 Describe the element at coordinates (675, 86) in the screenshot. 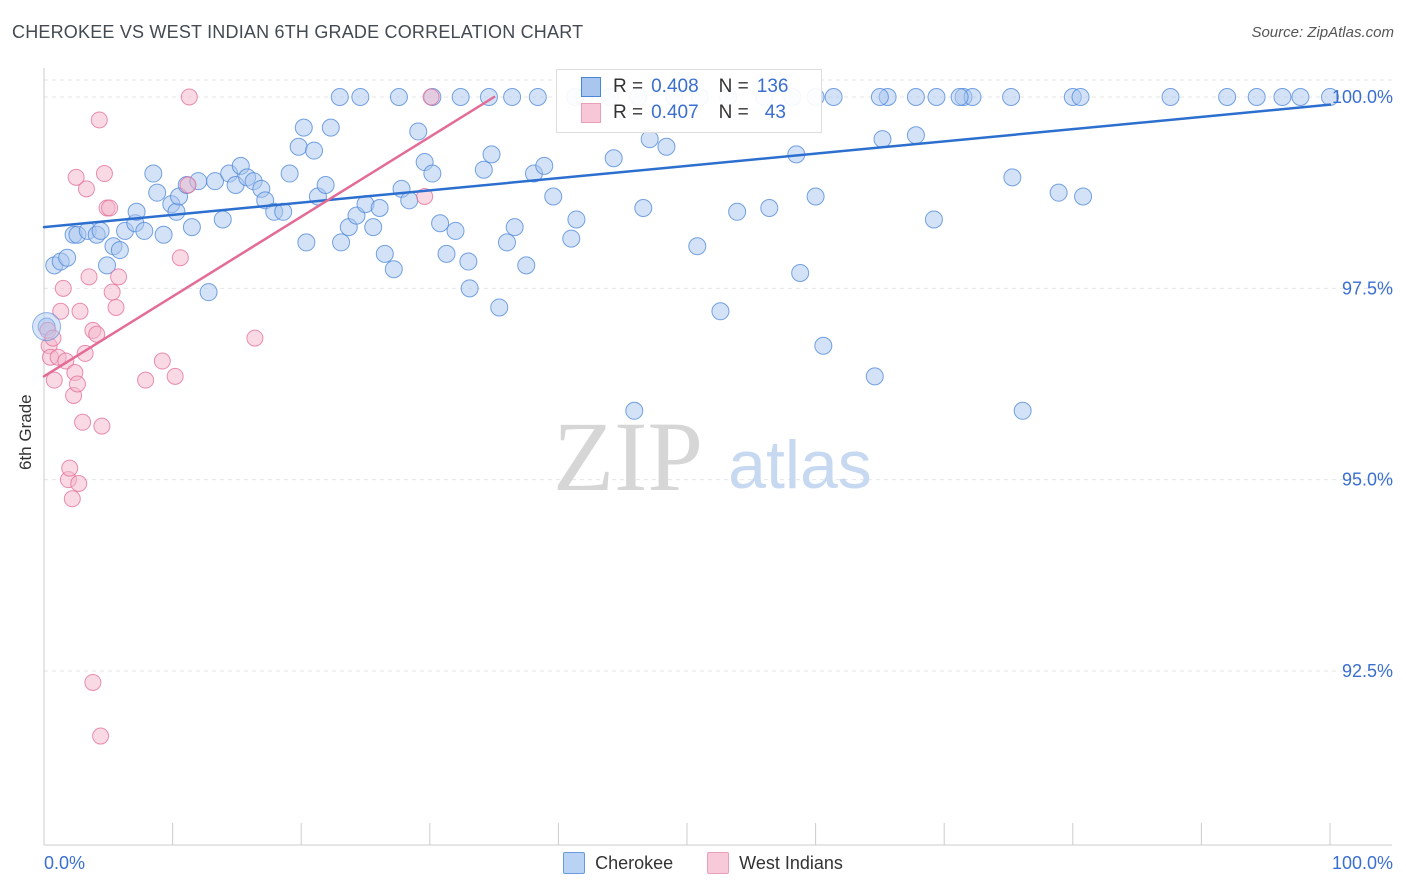

I see `legend-r-value: 0.408` at that location.